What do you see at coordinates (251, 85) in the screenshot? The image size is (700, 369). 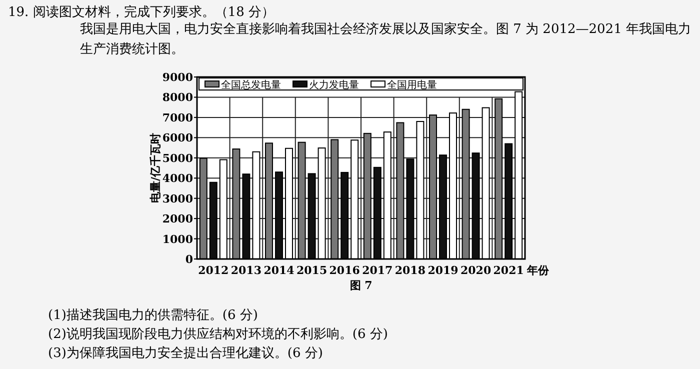 I see `legend-label: 全国总发电量` at bounding box center [251, 85].